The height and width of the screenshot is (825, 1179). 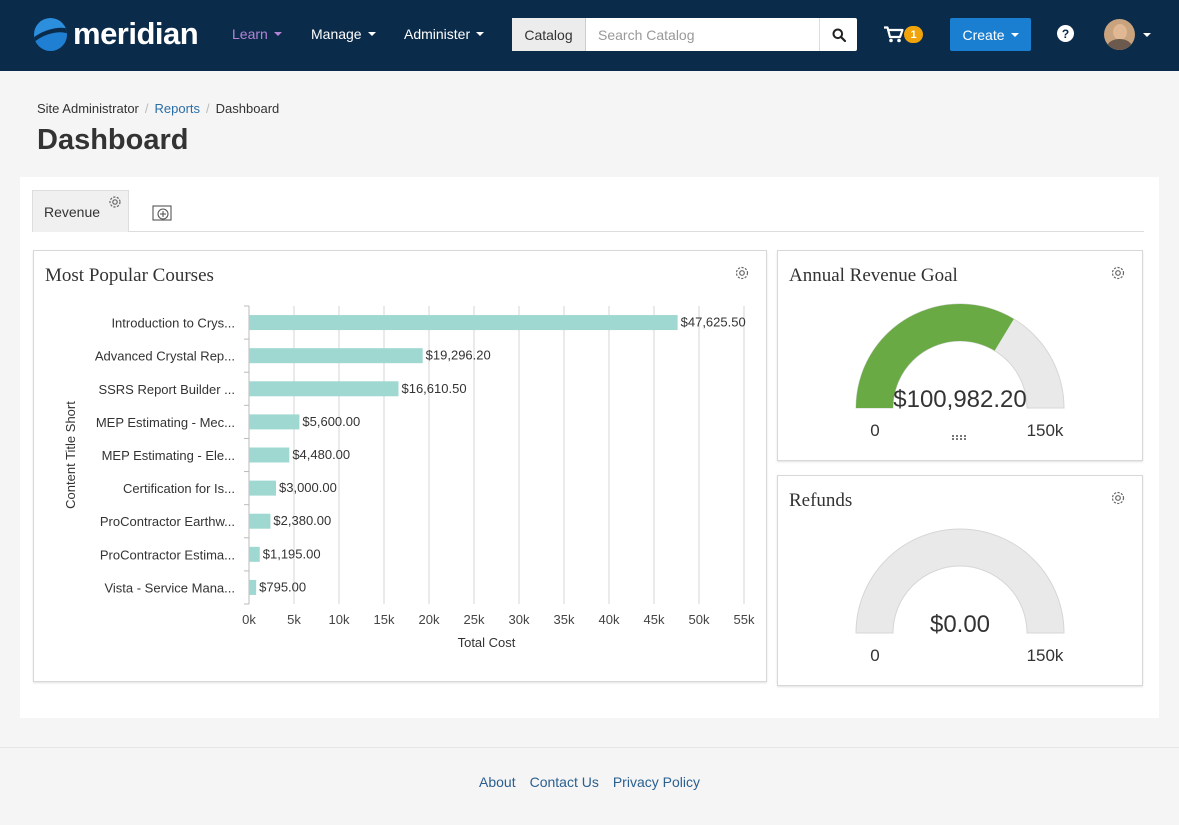 I want to click on breadcrumb-site-admin: Site Administrator, so click(x=88, y=108).